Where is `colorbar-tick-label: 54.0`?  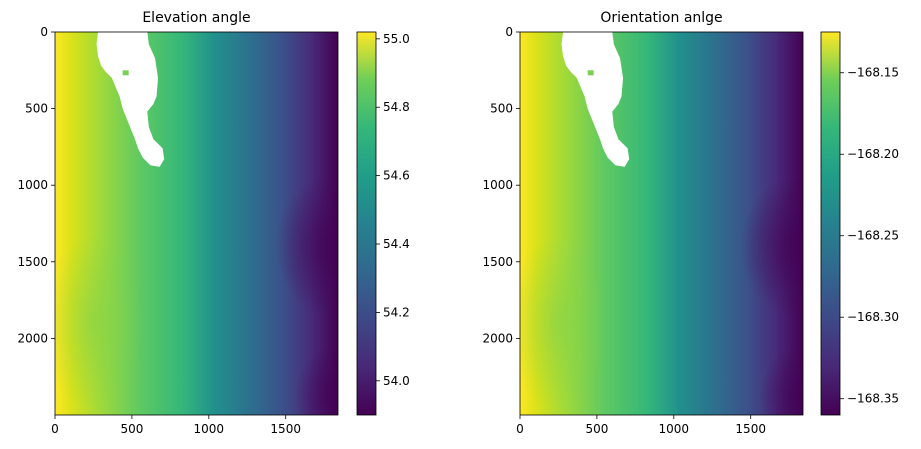
colorbar-tick-label: 54.0 is located at coordinates (396, 381).